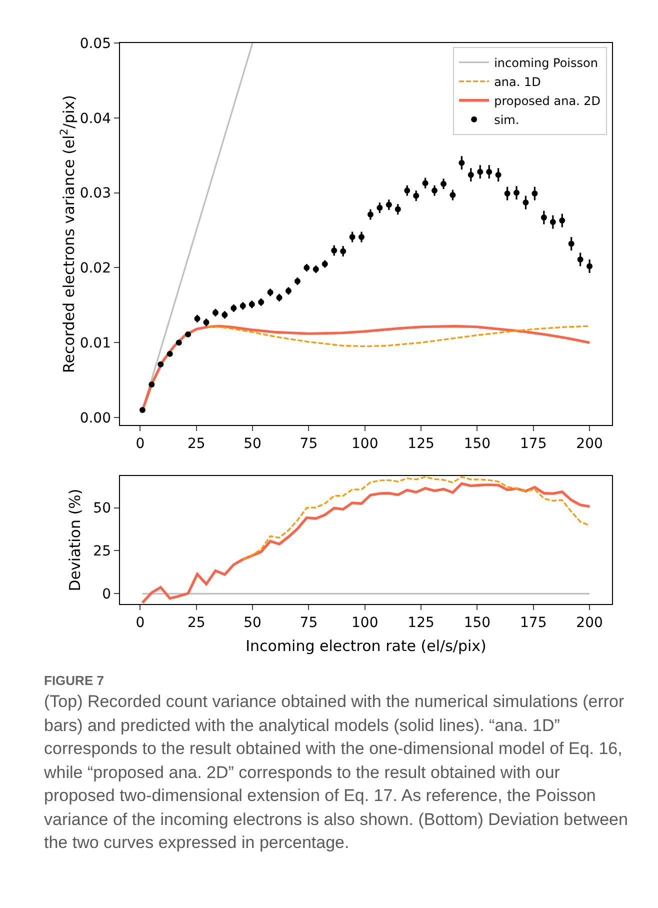  What do you see at coordinates (106, 594) in the screenshot?
I see `y-tick-label: 0` at bounding box center [106, 594].